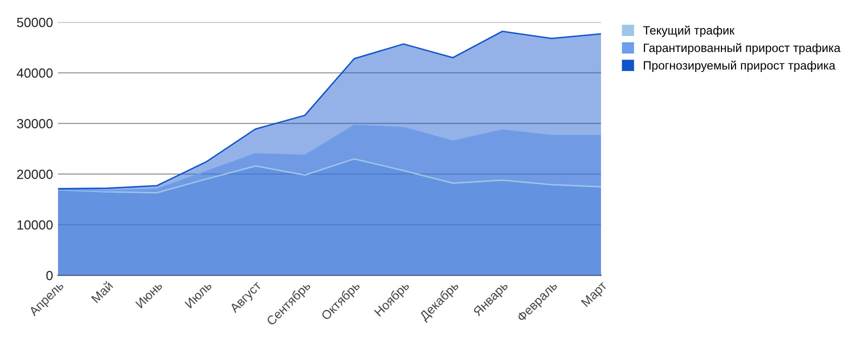 The height and width of the screenshot is (342, 866). What do you see at coordinates (34, 73) in the screenshot?
I see `y-tick-label: 40000` at bounding box center [34, 73].